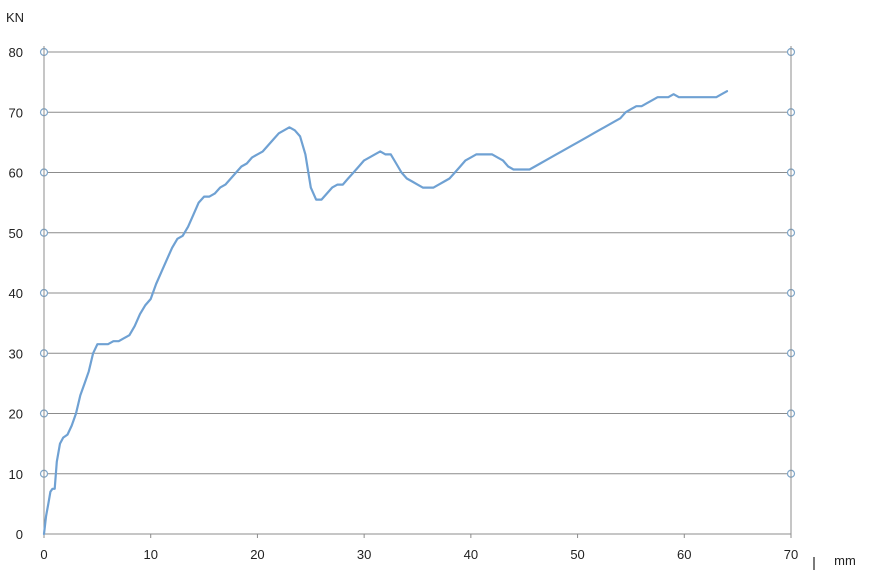 The width and height of the screenshot is (876, 572). What do you see at coordinates (16, 474) in the screenshot?
I see `y-tick-label: 10` at bounding box center [16, 474].